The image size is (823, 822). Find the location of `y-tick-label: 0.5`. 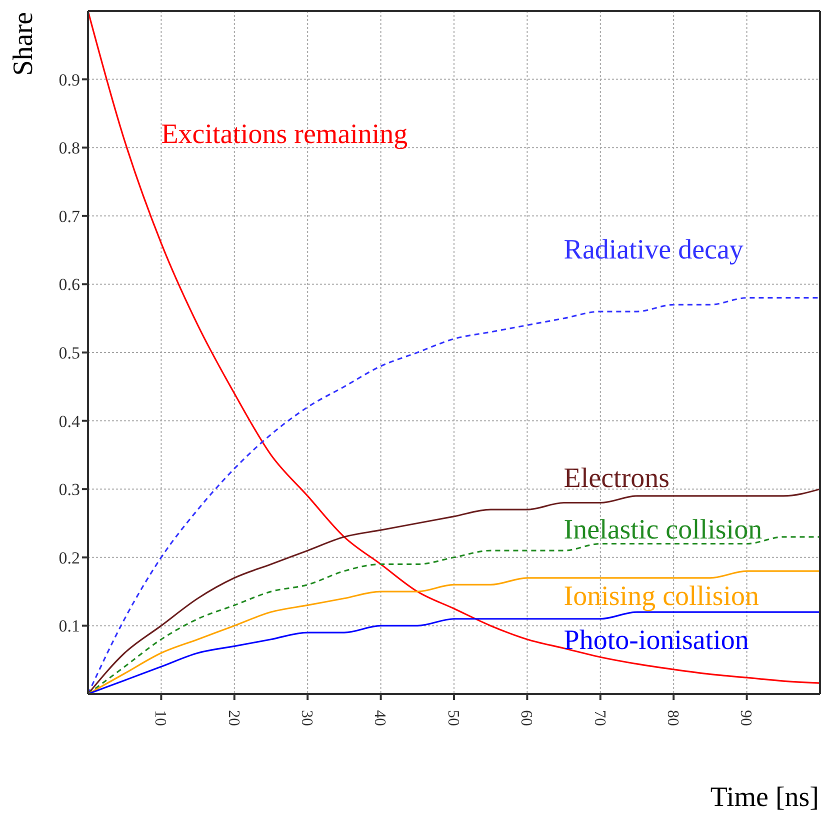

y-tick-label: 0.5 is located at coordinates (69, 353).